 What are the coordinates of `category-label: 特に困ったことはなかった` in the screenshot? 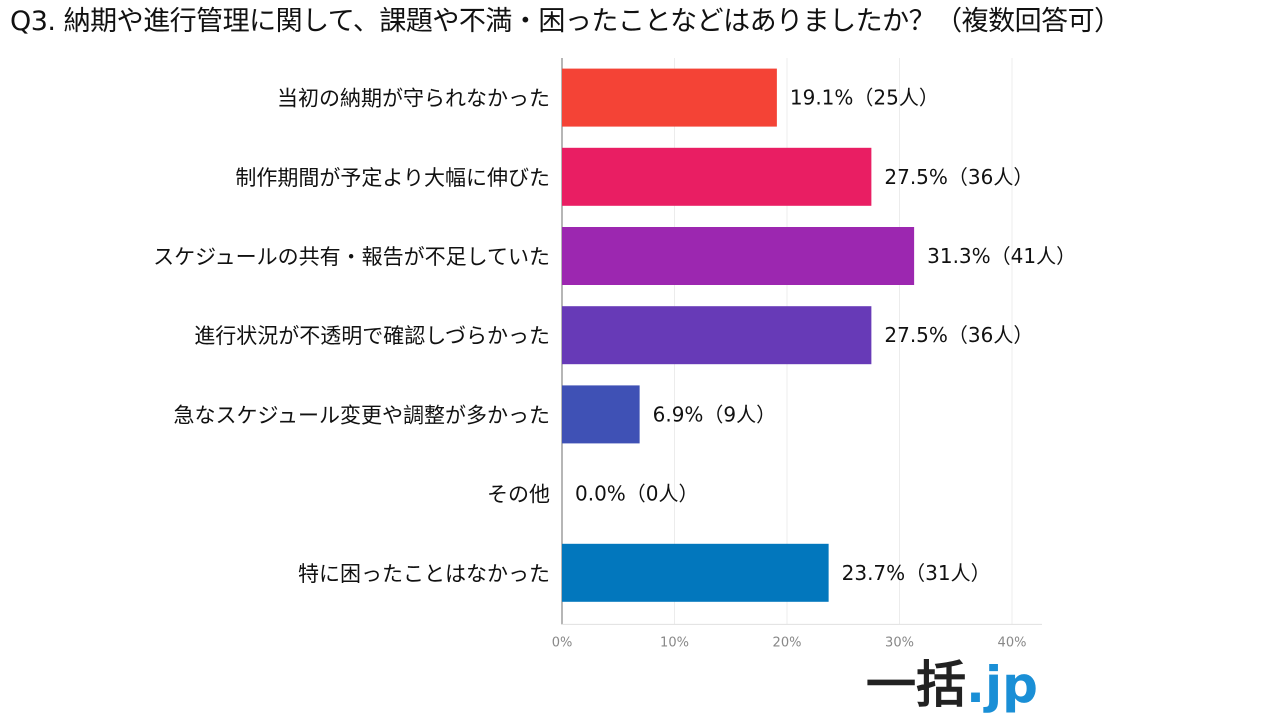 It's located at (424, 574).